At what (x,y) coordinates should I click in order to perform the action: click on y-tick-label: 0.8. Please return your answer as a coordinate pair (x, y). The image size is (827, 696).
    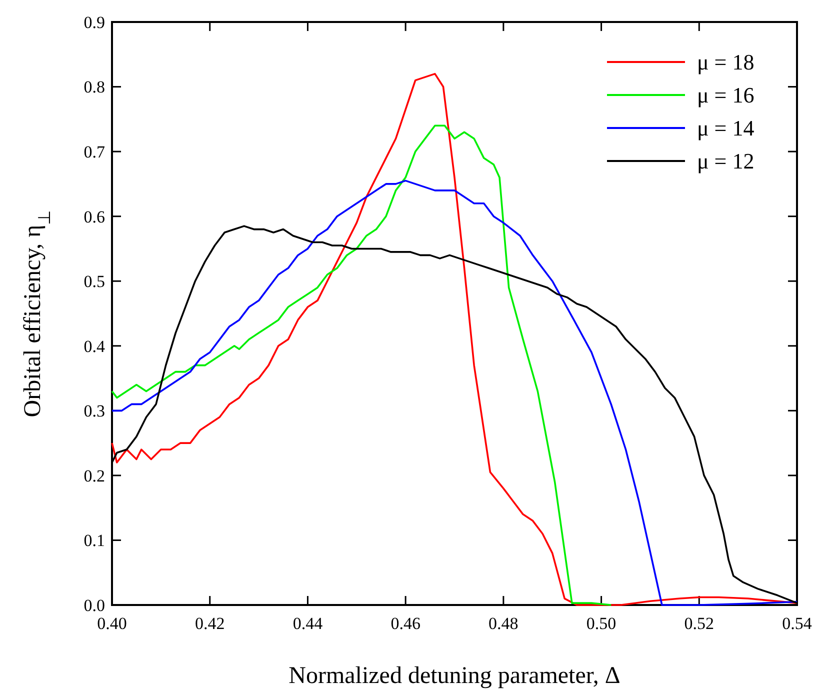
    Looking at the image, I should click on (94, 87).